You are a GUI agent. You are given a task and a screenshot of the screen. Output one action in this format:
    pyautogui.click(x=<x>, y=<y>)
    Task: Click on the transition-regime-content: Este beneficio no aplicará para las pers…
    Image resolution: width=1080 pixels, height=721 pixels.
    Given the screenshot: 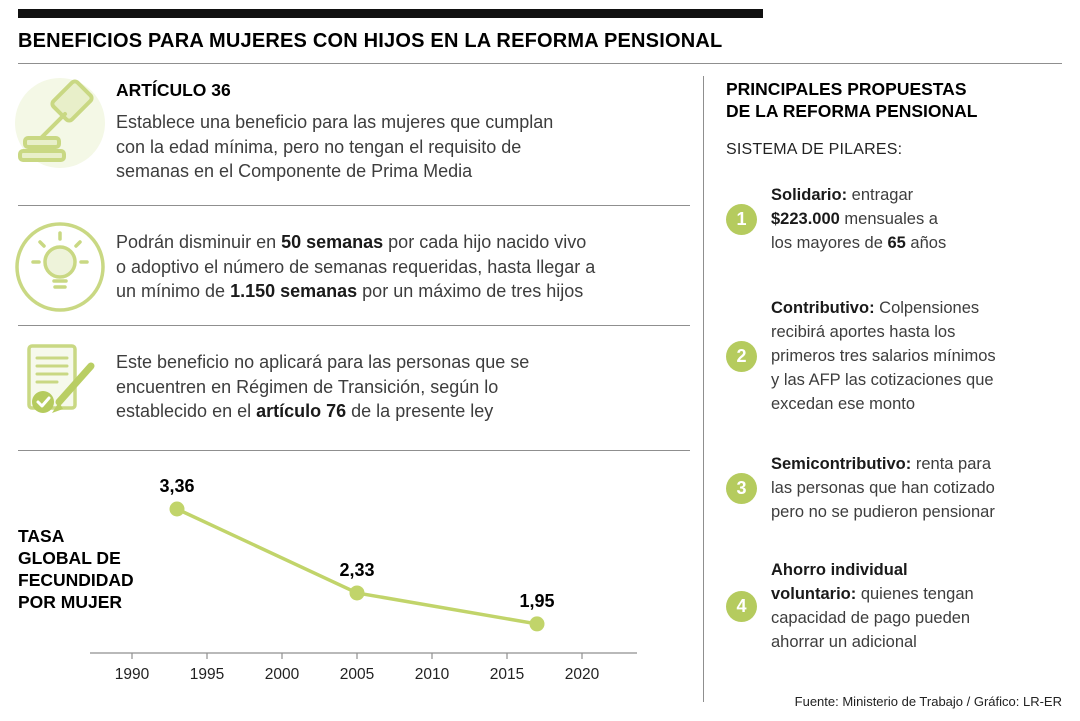 What is the action you would take?
    pyautogui.click(x=400, y=380)
    